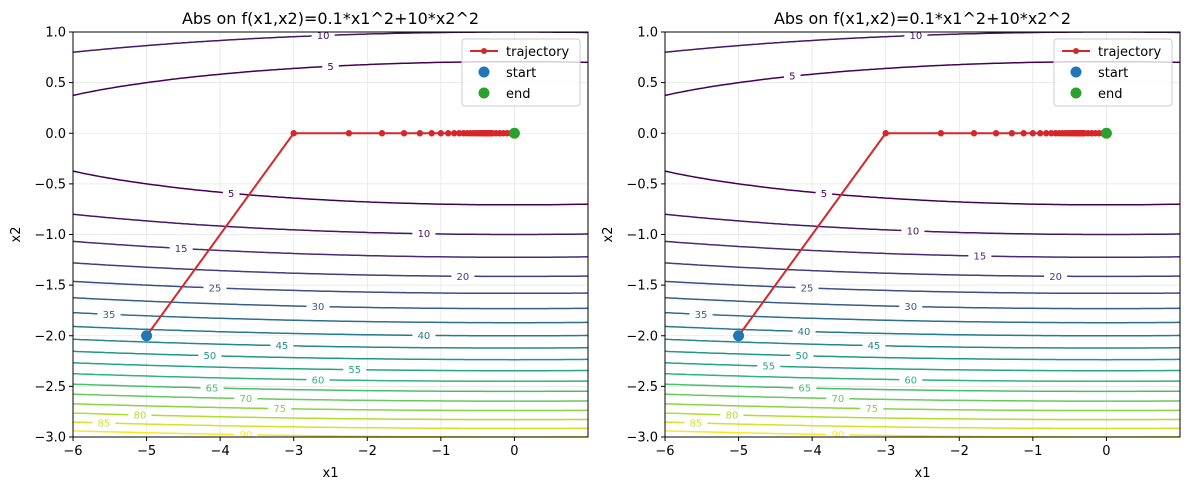 This screenshot has height=490, width=1189. I want to click on legend: trajectory start end, so click(1113, 72).